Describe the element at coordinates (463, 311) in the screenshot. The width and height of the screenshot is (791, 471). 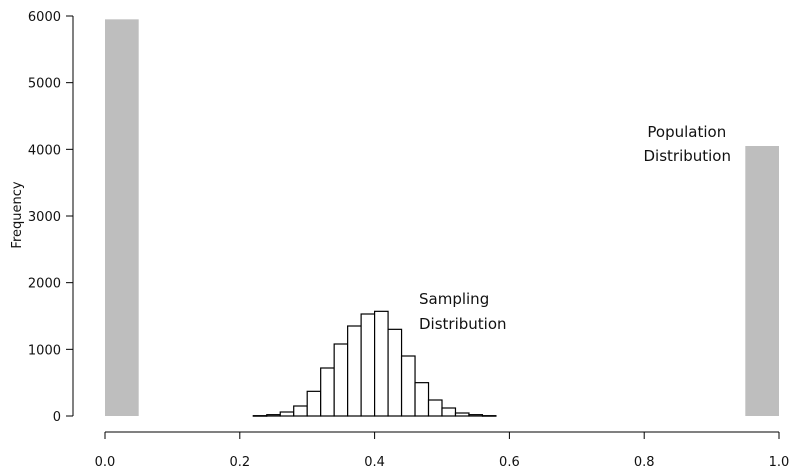
I see `sampling-annotation: Sampling Distribution` at that location.